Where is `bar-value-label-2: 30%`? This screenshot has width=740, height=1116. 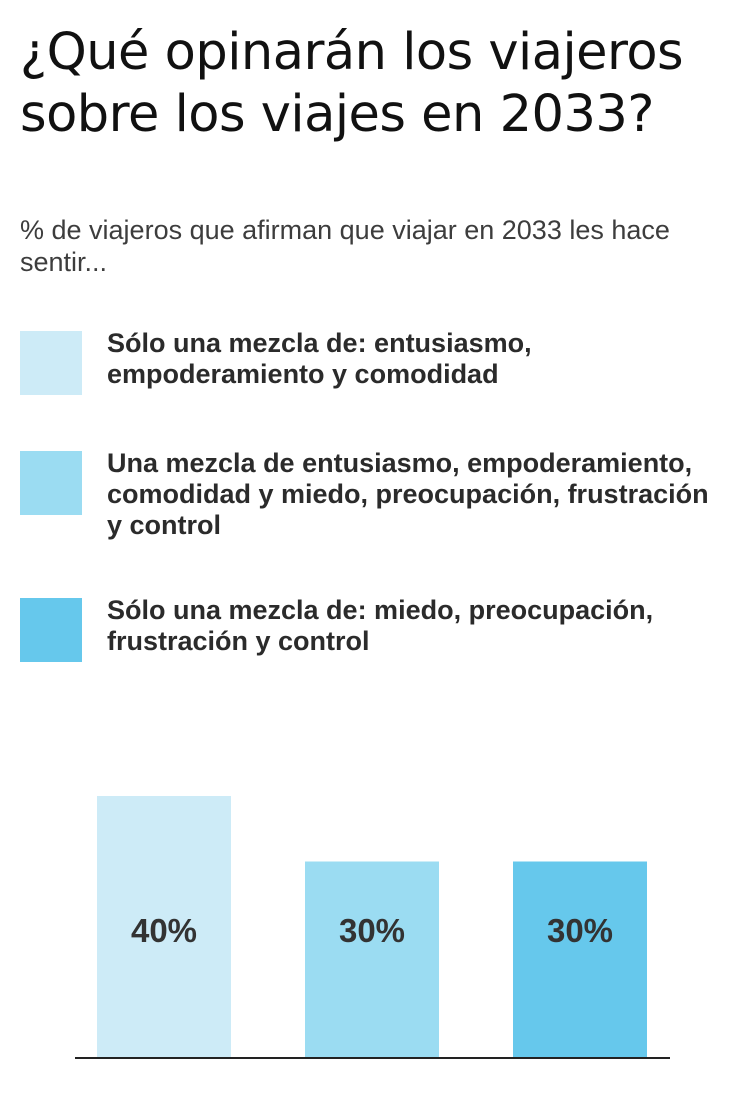
bar-value-label-2: 30% is located at coordinates (372, 930).